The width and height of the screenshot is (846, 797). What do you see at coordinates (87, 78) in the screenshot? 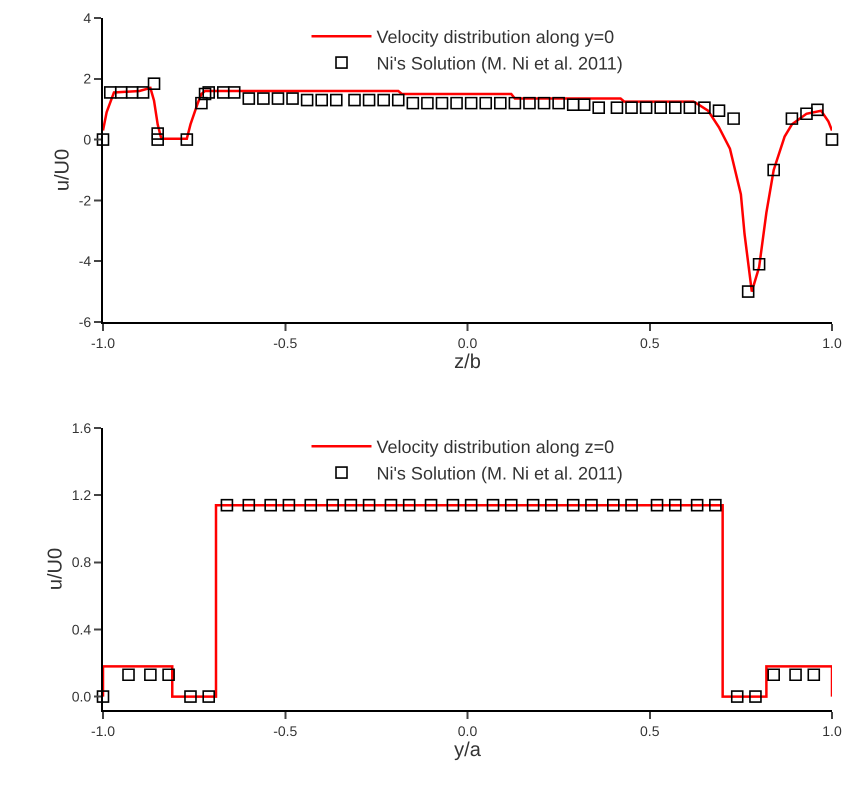
I see `y-tick-label: 2` at bounding box center [87, 78].